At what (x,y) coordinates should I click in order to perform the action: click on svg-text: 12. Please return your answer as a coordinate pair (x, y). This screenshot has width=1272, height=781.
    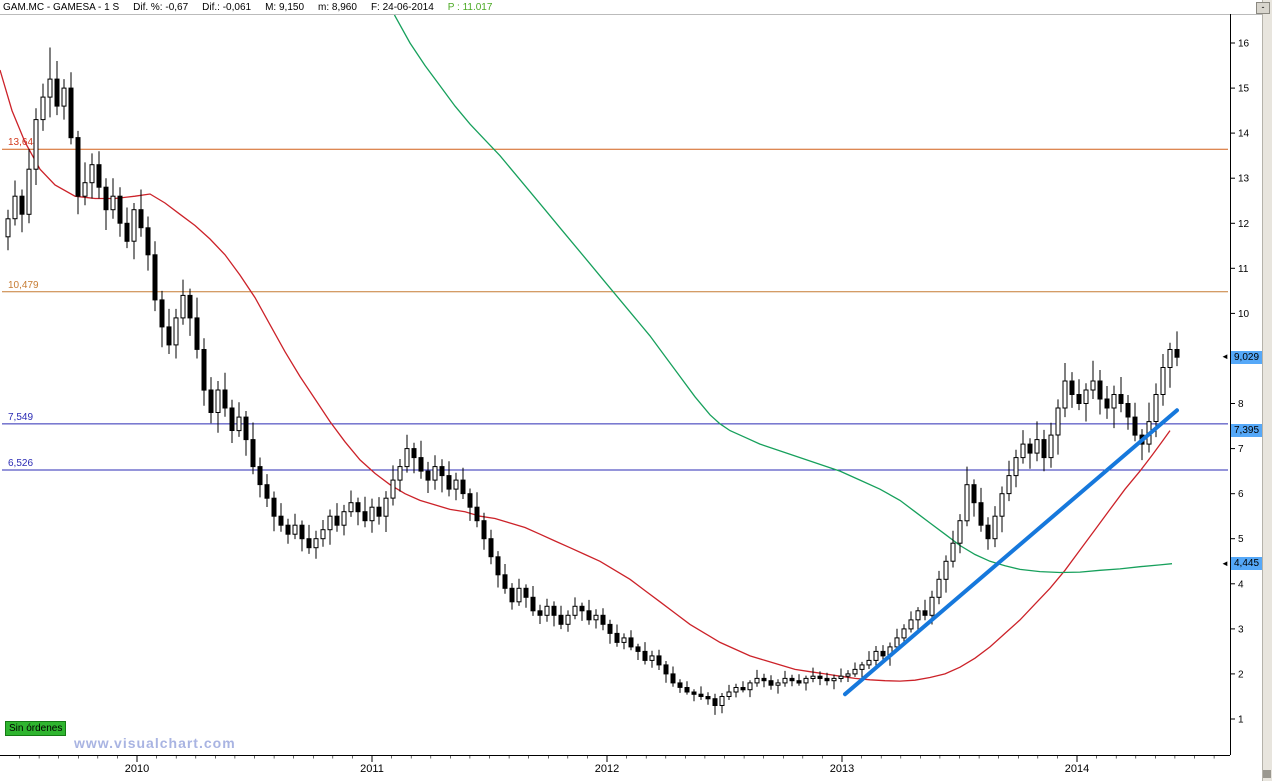
    Looking at the image, I should click on (1244, 224).